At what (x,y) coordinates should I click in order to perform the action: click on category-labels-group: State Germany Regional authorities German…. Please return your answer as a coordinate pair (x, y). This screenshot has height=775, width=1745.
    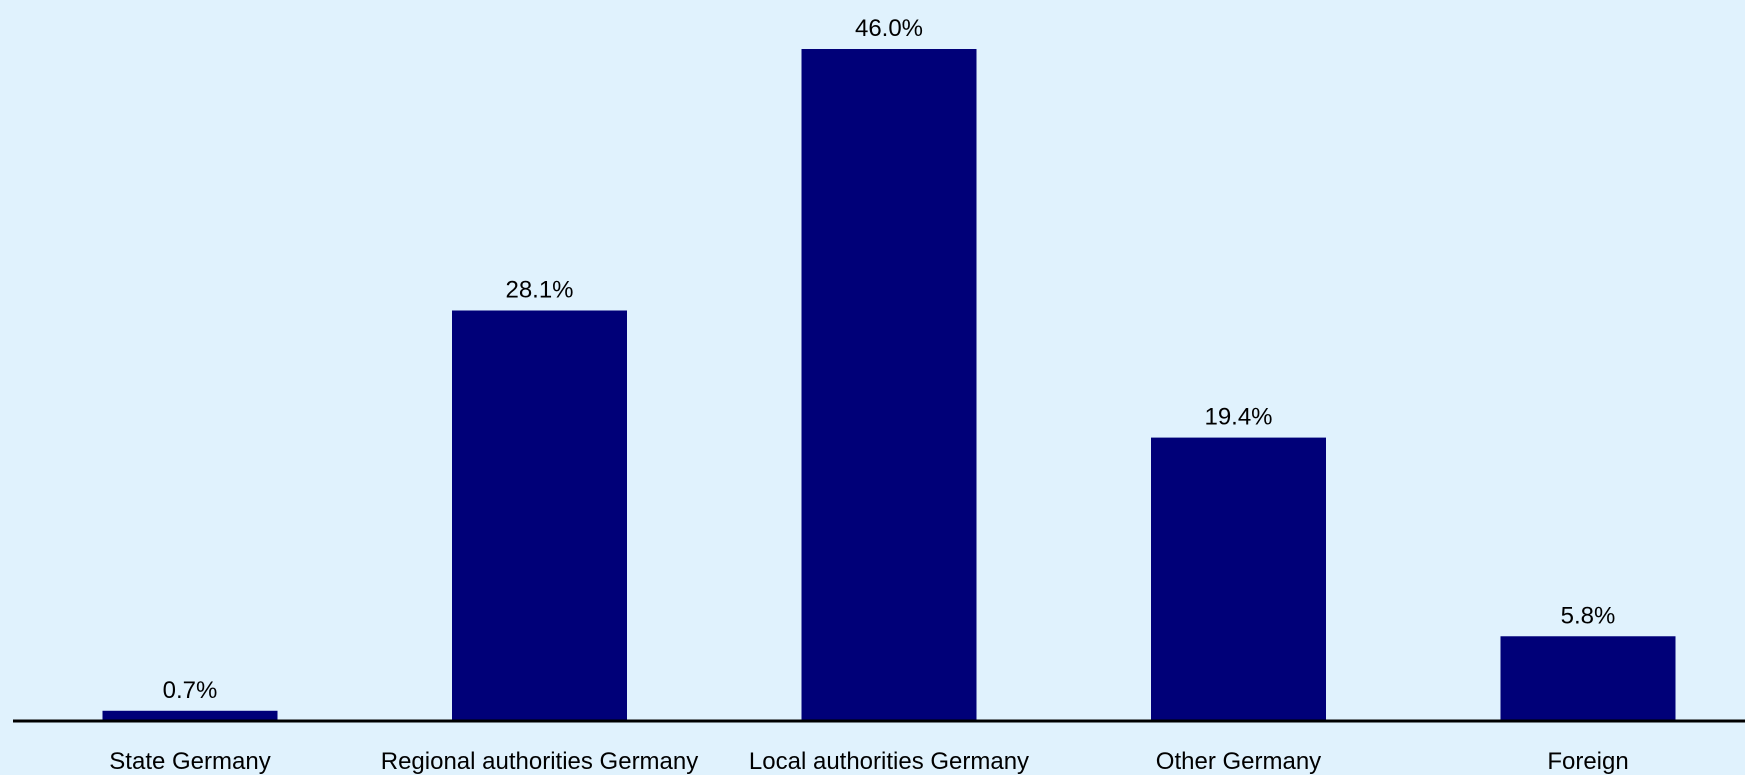
    Looking at the image, I should click on (868, 761).